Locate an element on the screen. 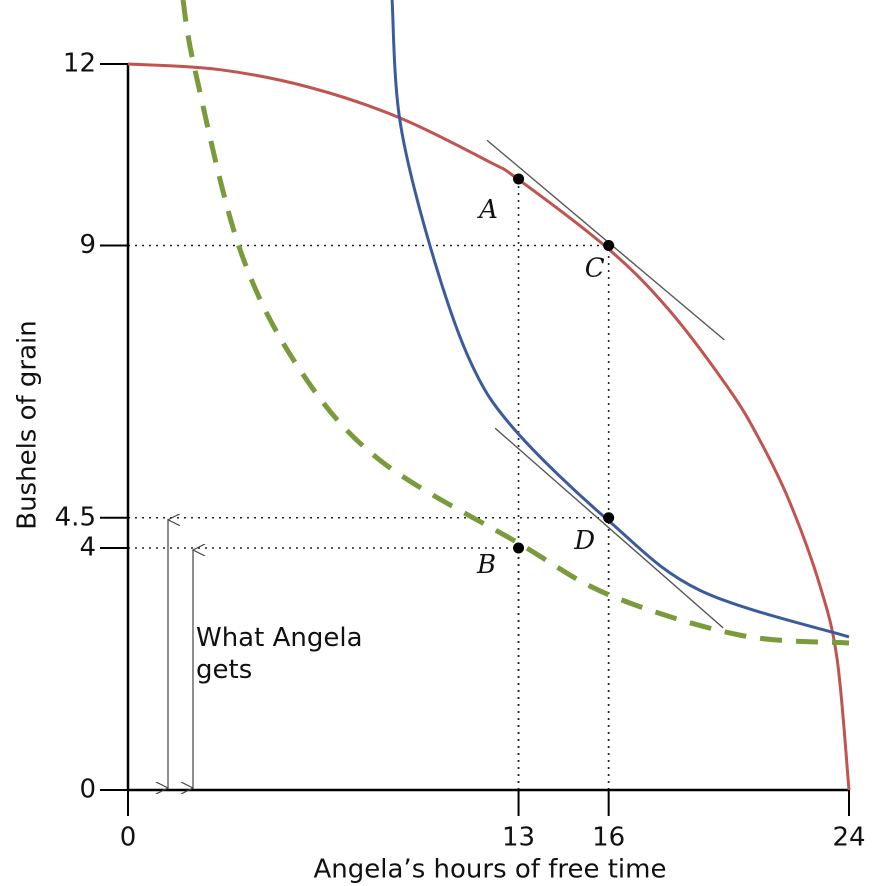 The image size is (880, 886). y-tick-label: 4.5 is located at coordinates (75, 517).